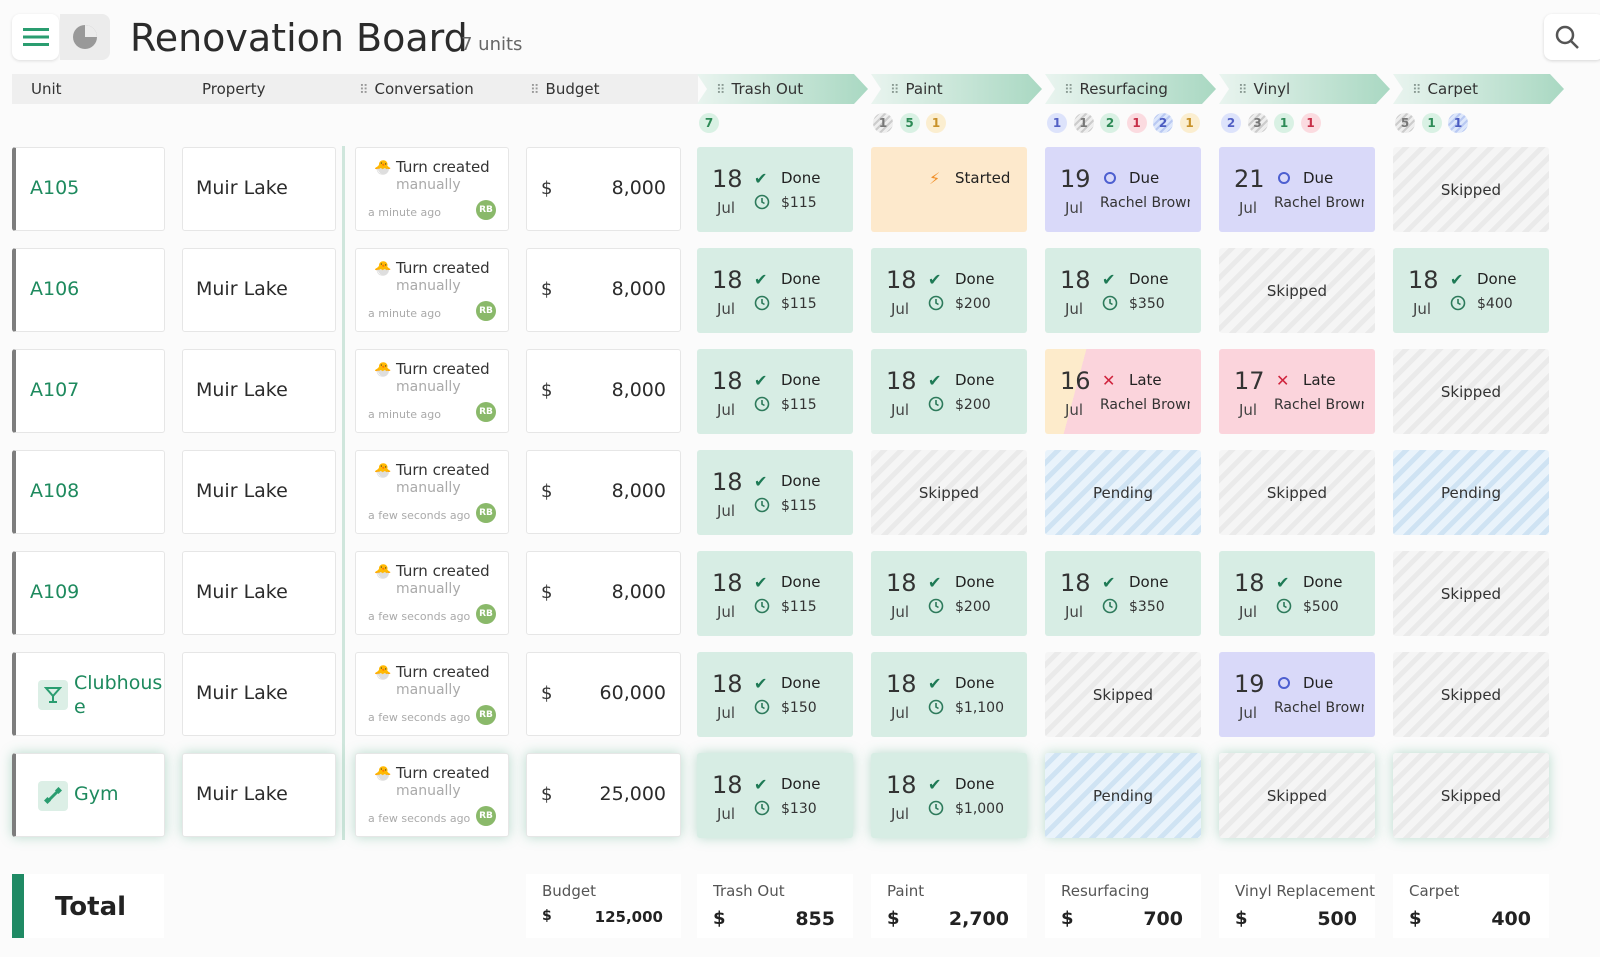 The image size is (1600, 957). Describe the element at coordinates (88, 290) in the screenshot. I see `unit-card: A106` at that location.